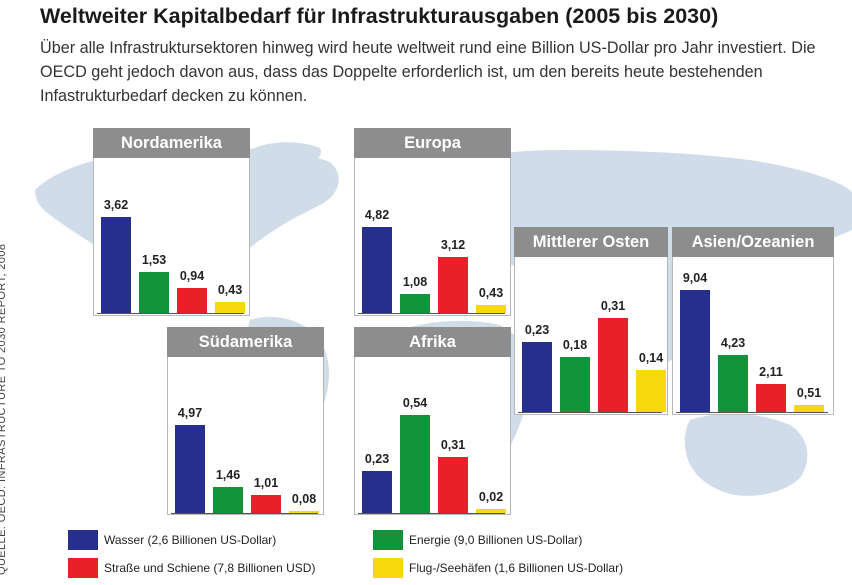 The image size is (852, 585). I want to click on bar-asien-ozeanien-flug, so click(809, 408).